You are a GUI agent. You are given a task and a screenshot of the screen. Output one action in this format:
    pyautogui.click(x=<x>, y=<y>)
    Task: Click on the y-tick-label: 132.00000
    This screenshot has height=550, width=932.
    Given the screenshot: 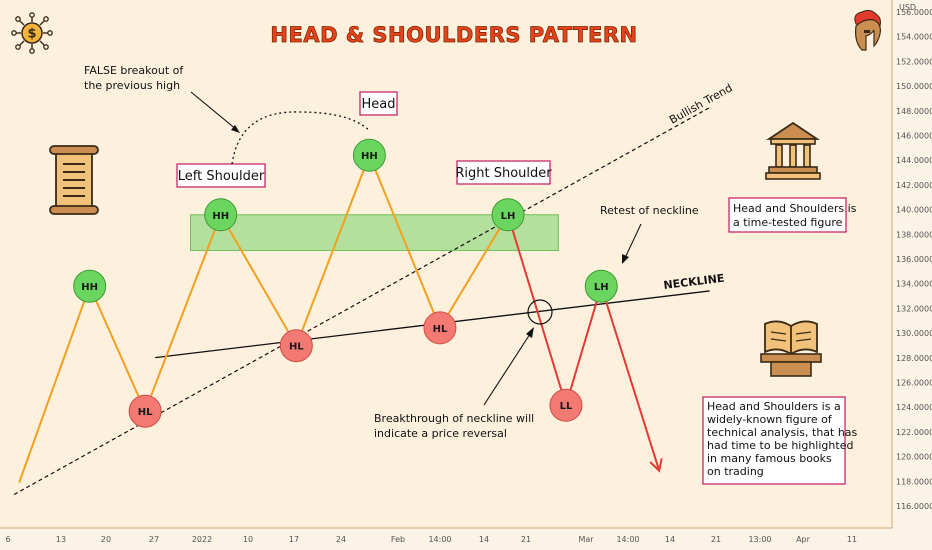 What is the action you would take?
    pyautogui.click(x=914, y=308)
    